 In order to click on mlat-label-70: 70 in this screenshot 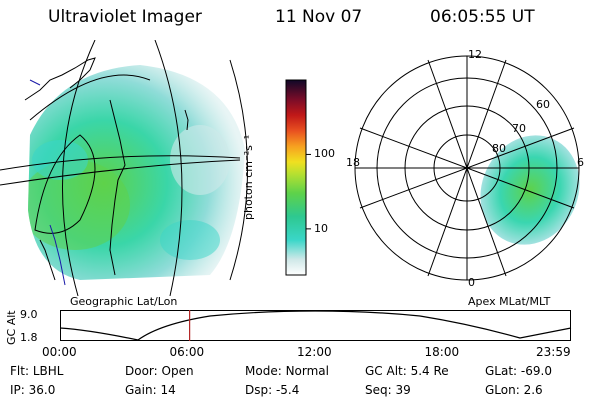, I will do `click(519, 128)`.